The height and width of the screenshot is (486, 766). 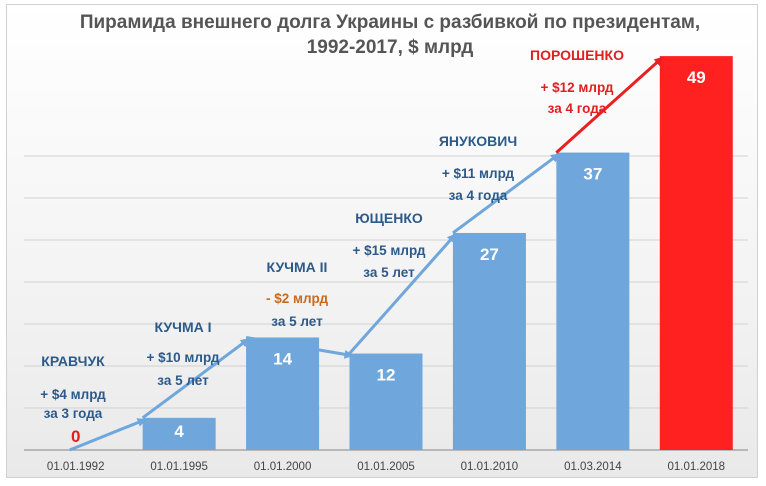 I want to click on x-tick-label: 01.01.1995, so click(x=179, y=467).